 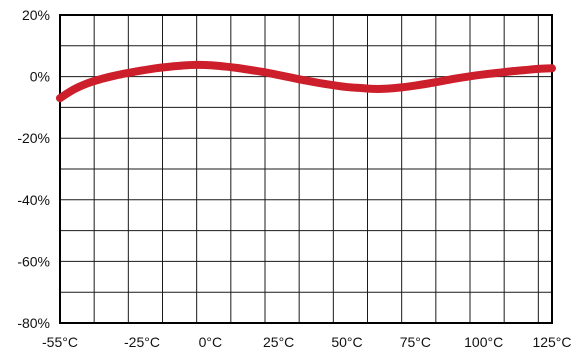 I want to click on y-tick-label: -40%, so click(x=33, y=200).